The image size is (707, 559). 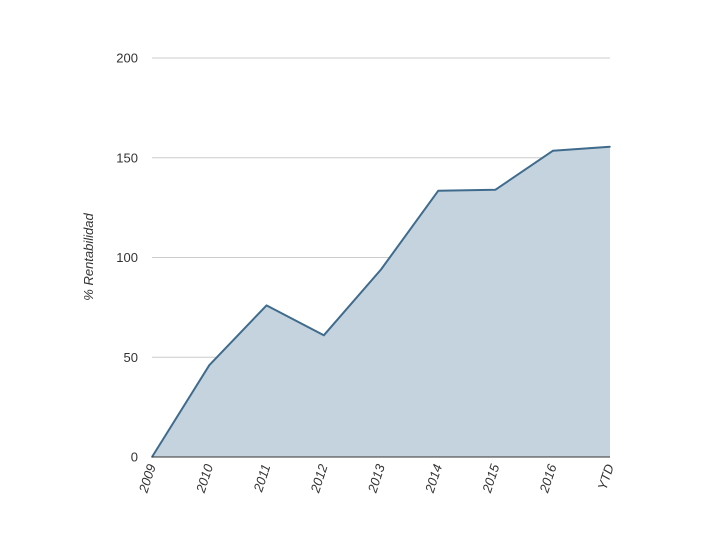 I want to click on x-tick-label: 2013, so click(x=376, y=479).